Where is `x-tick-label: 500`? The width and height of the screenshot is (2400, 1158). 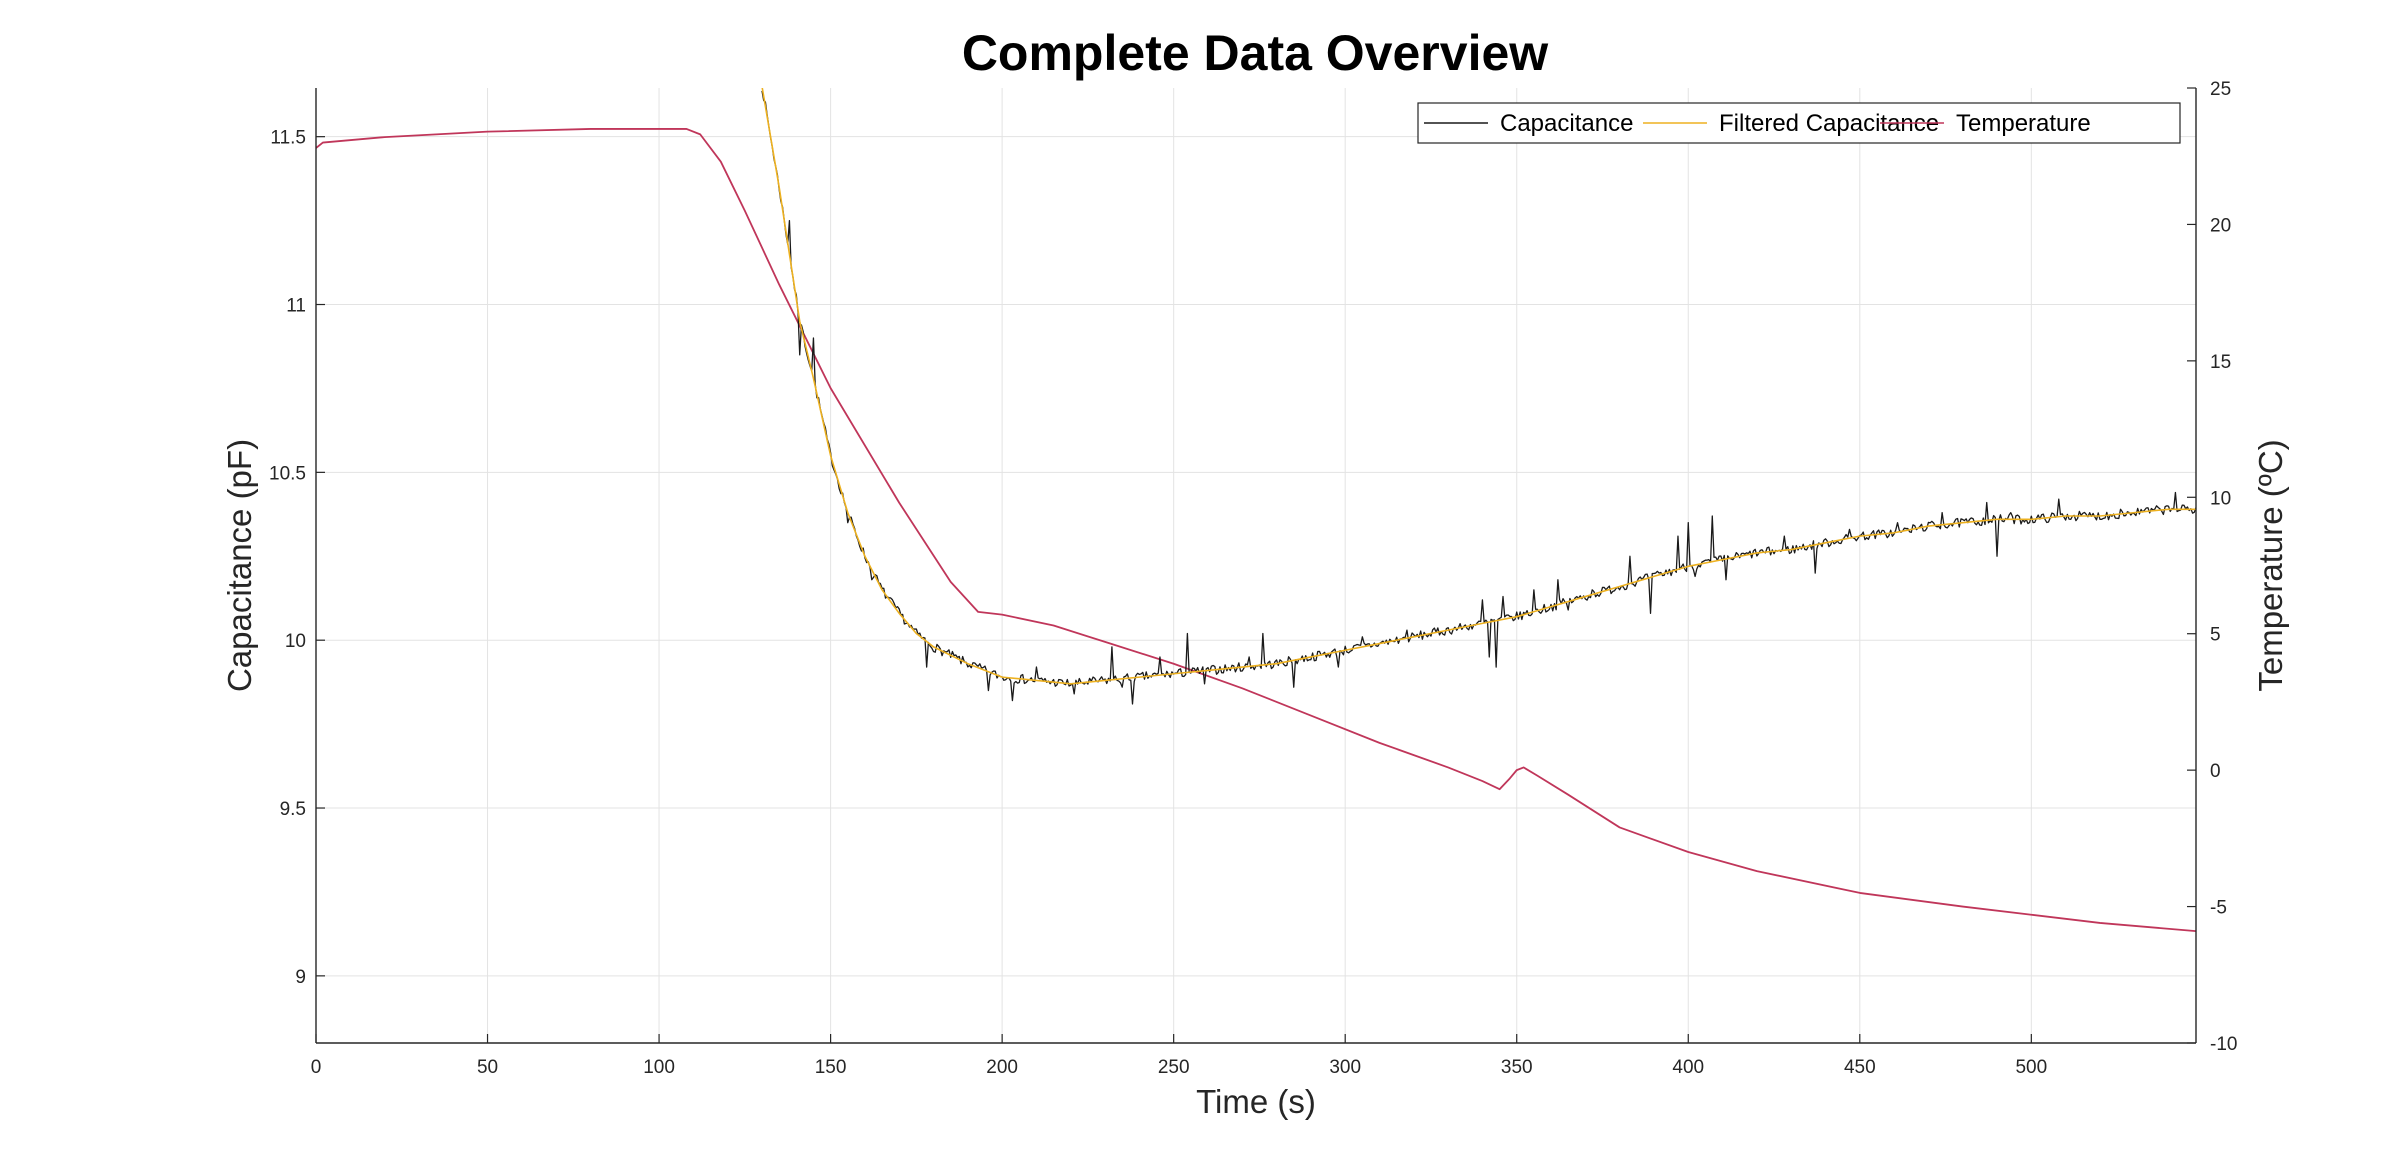 x-tick-label: 500 is located at coordinates (2031, 1067).